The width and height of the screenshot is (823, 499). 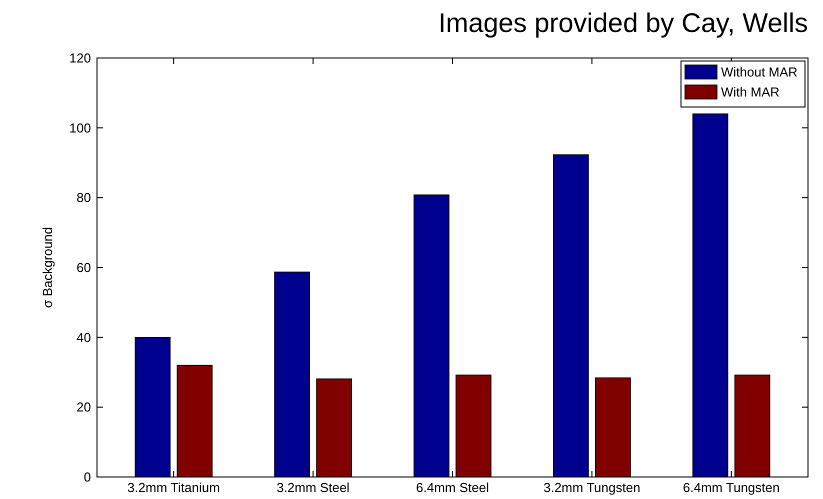 What do you see at coordinates (173, 487) in the screenshot?
I see `x-tick-label: 3.2mm Titanium` at bounding box center [173, 487].